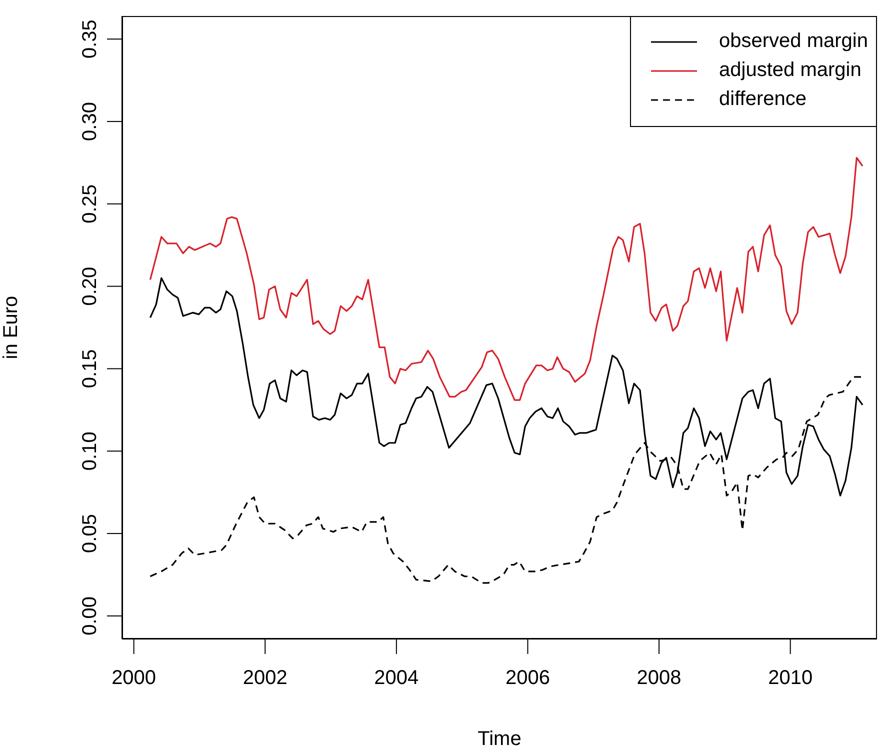  I want to click on y-tick-label: 0.05, so click(90, 533).